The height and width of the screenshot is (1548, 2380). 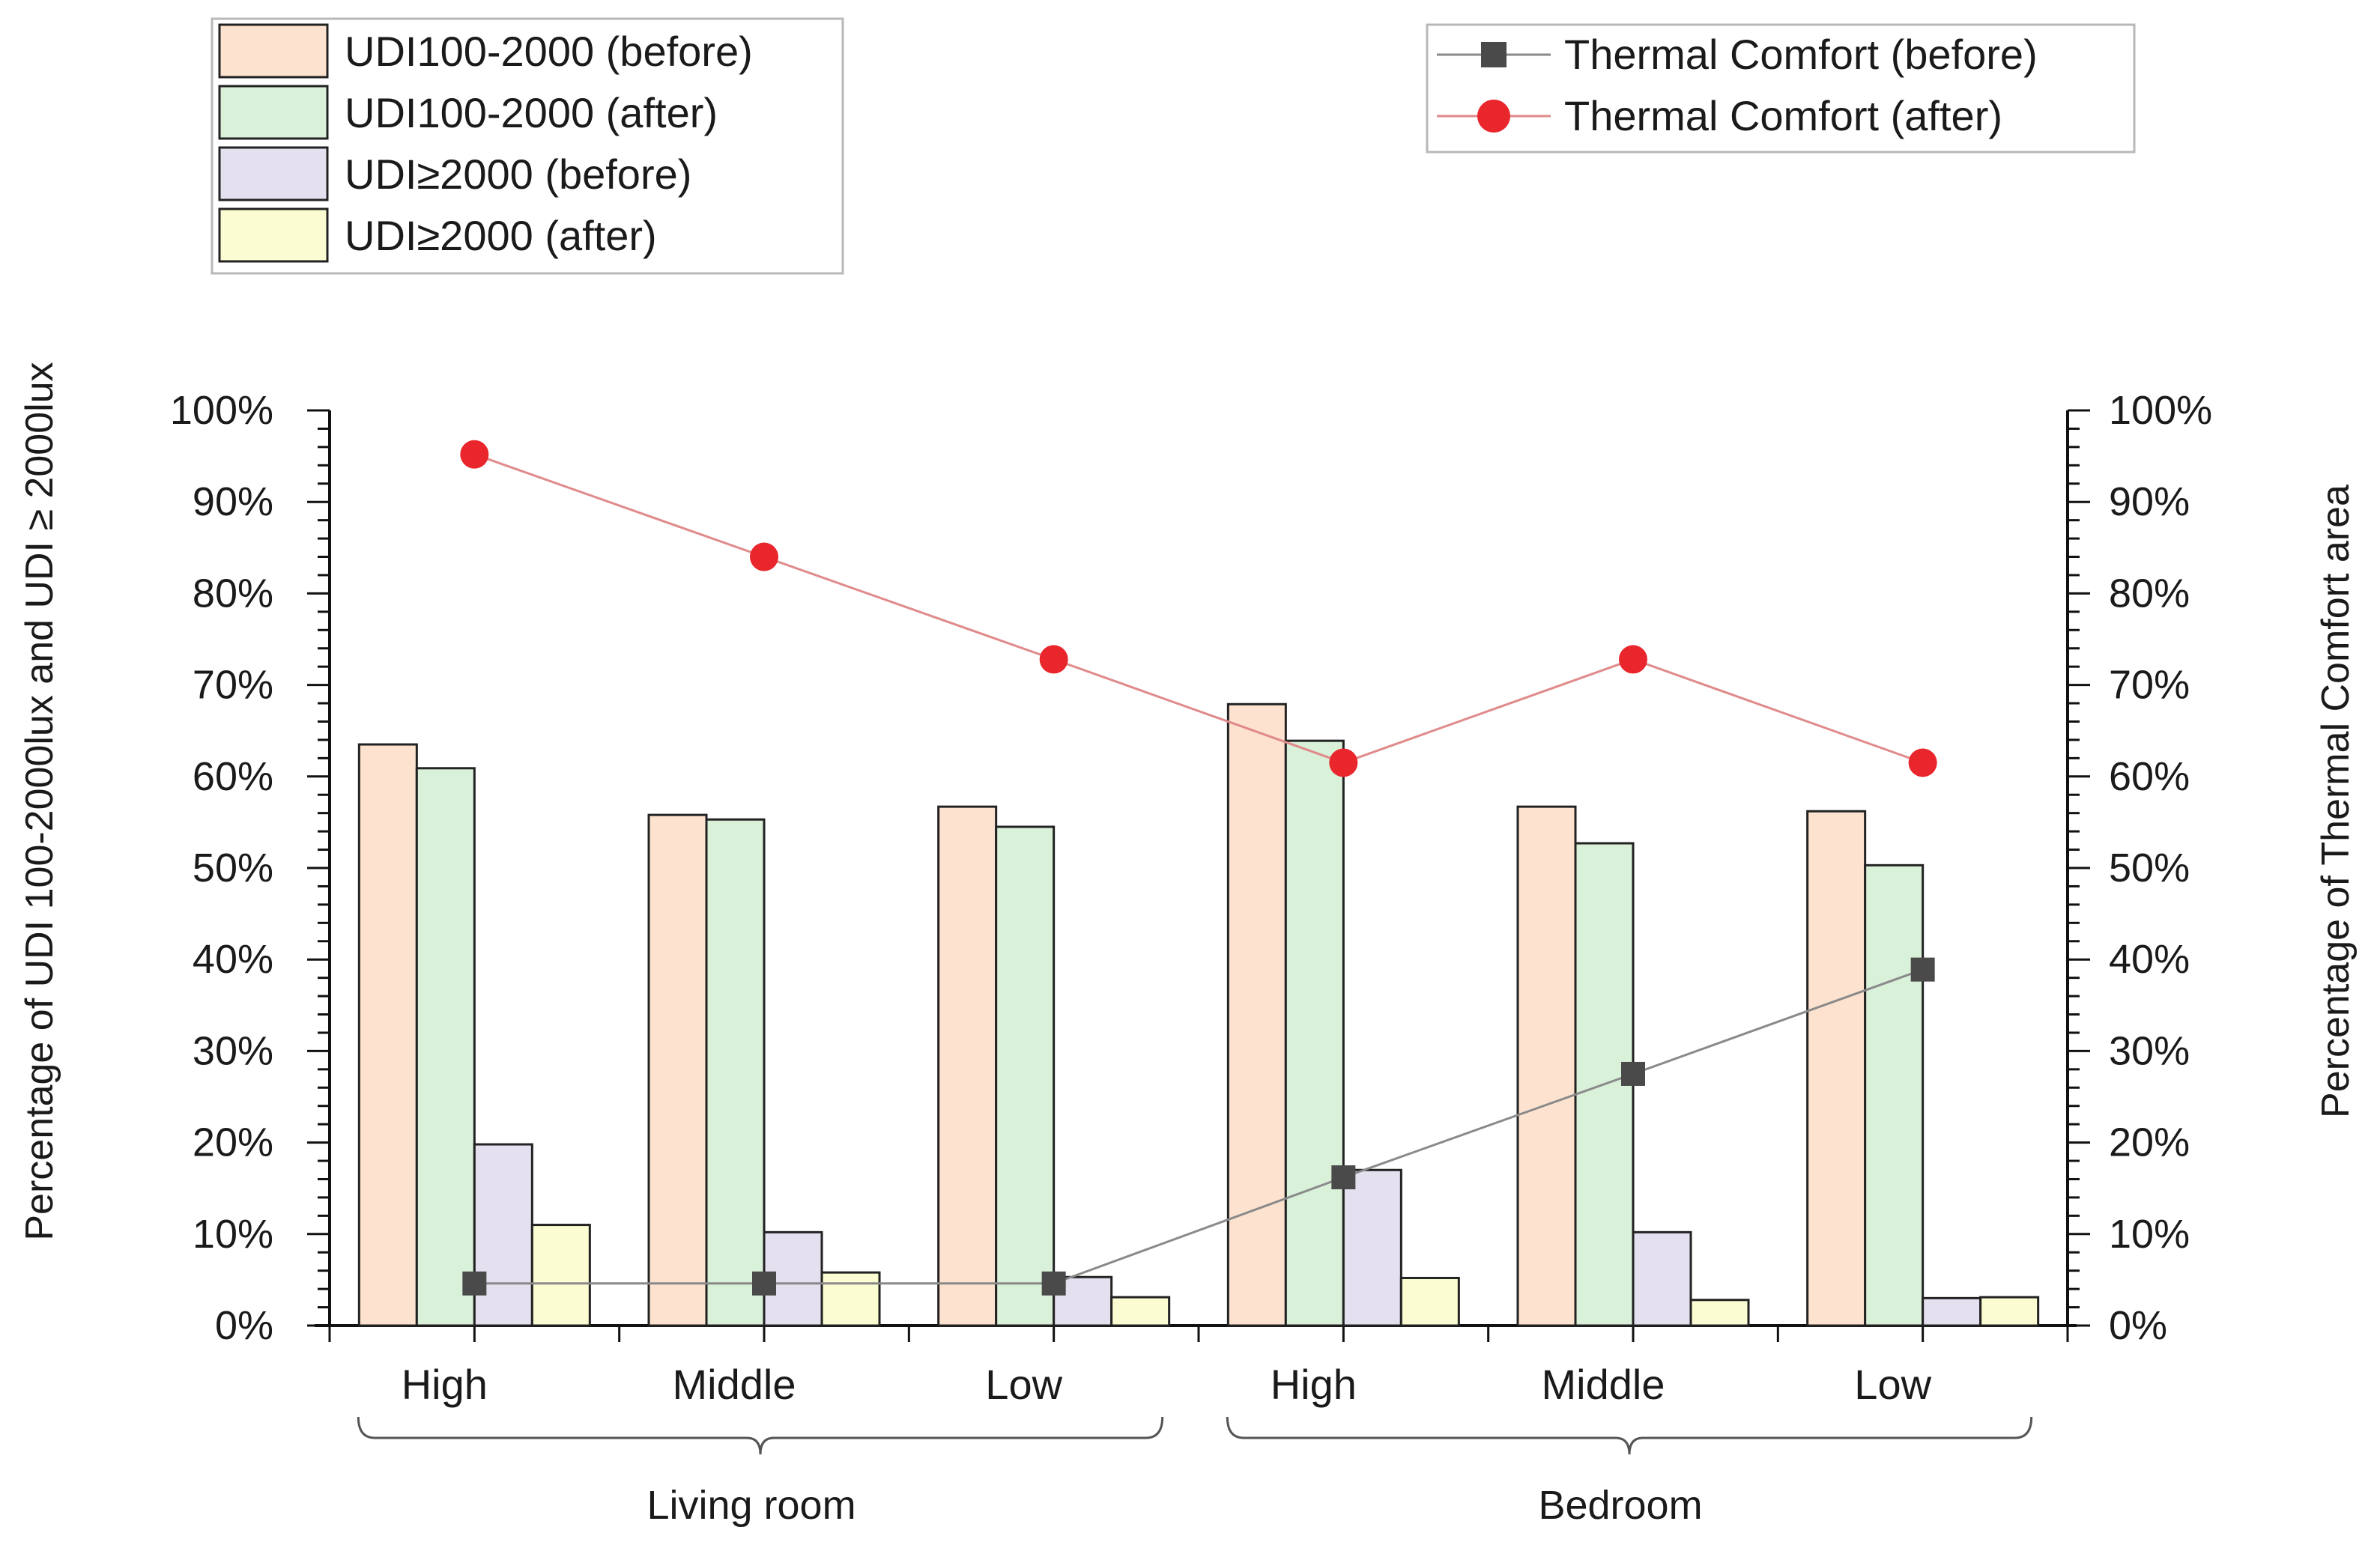 What do you see at coordinates (518, 174) in the screenshot?
I see `legend-label-udi-high-before: UDI≥2000 (before)` at bounding box center [518, 174].